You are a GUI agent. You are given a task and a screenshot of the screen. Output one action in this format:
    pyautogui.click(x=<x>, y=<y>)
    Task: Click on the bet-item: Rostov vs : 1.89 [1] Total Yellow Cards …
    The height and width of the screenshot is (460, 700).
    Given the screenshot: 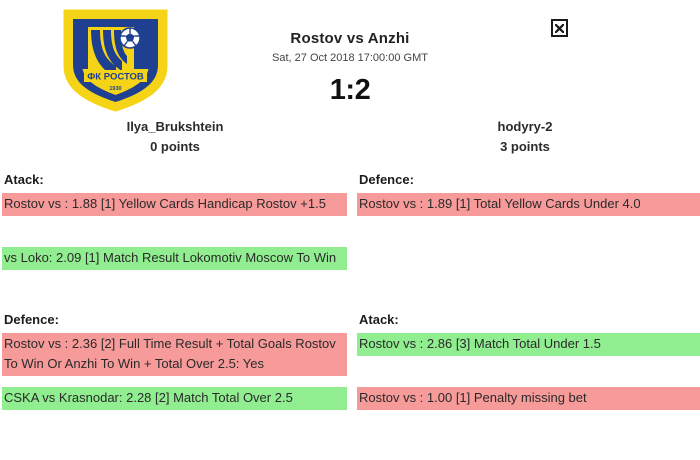 What is the action you would take?
    pyautogui.click(x=528, y=205)
    